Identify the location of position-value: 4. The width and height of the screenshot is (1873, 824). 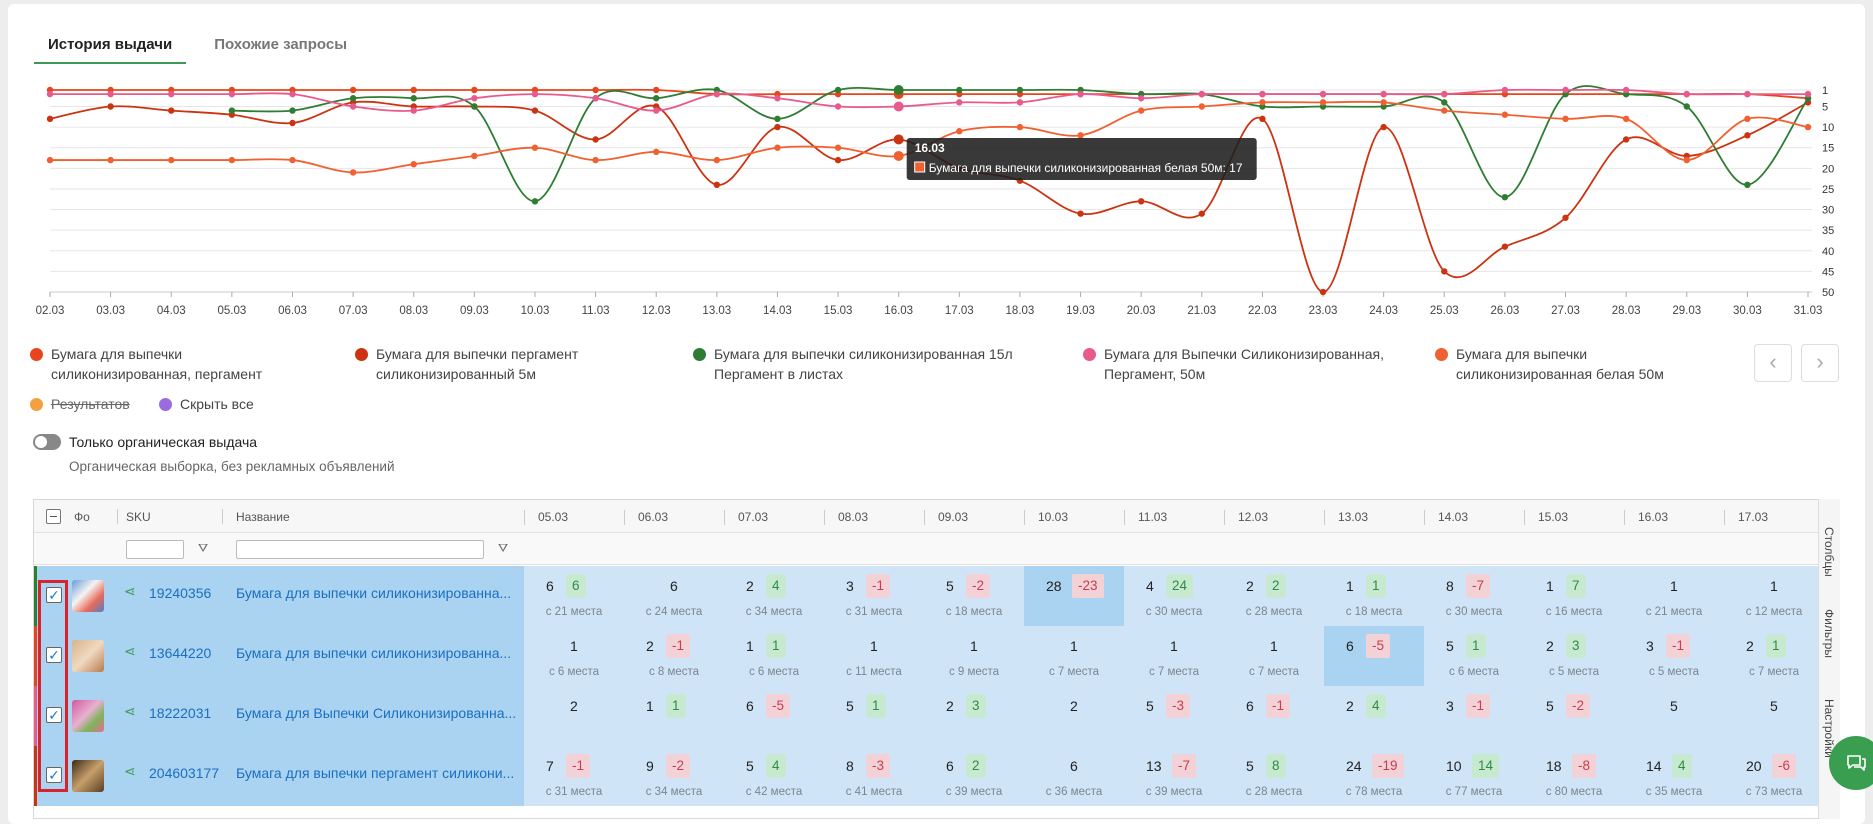
(1150, 586).